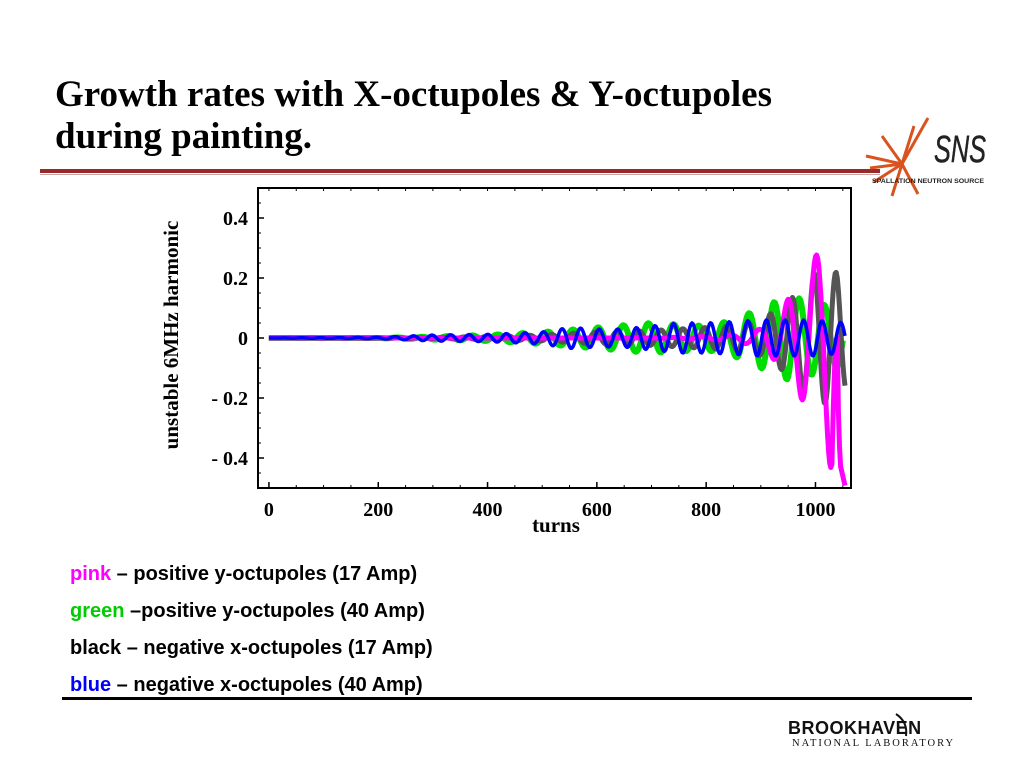 The height and width of the screenshot is (768, 1024). What do you see at coordinates (269, 510) in the screenshot?
I see `x-tick-label: 0` at bounding box center [269, 510].